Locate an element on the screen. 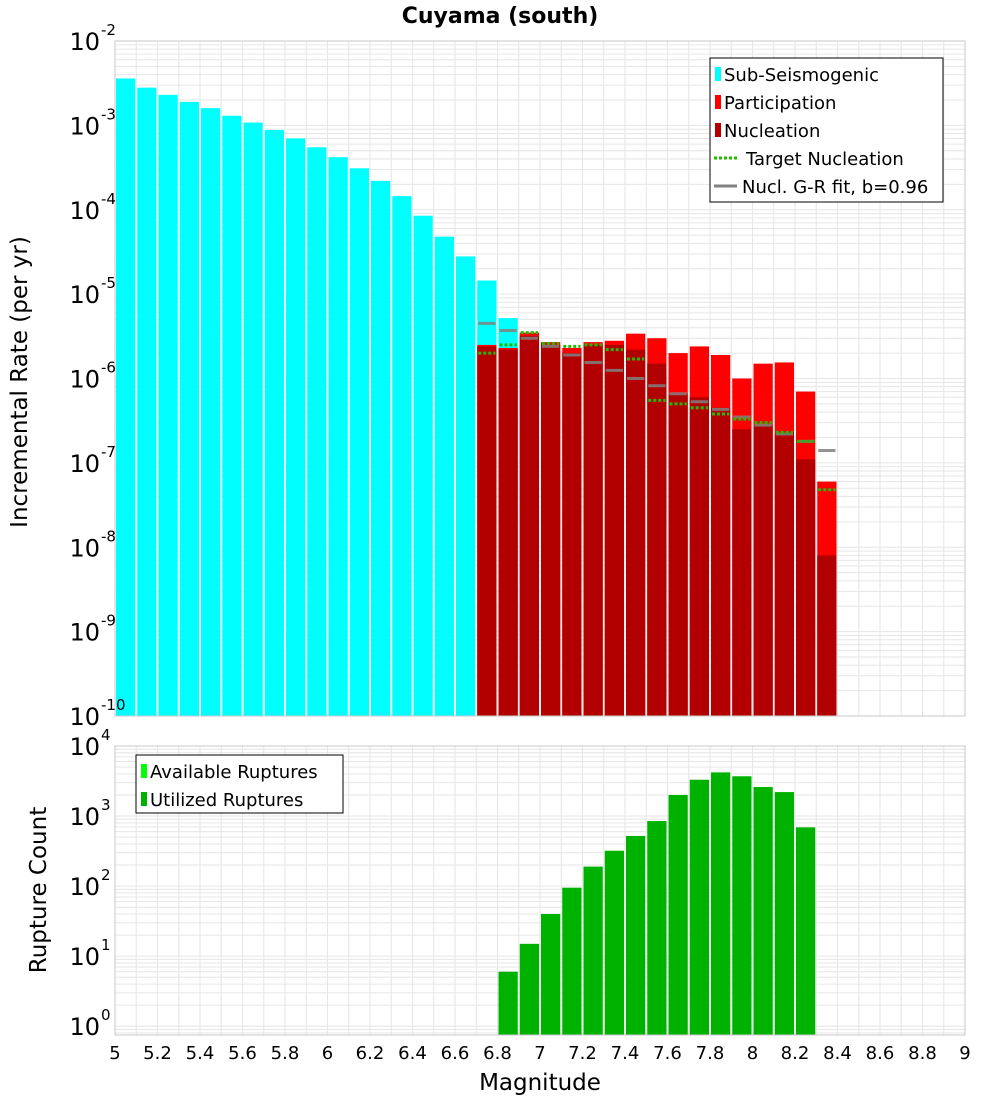 Image resolution: width=1000 pixels, height=1100 pixels. x-tick-label: 6.4 is located at coordinates (412, 1053).